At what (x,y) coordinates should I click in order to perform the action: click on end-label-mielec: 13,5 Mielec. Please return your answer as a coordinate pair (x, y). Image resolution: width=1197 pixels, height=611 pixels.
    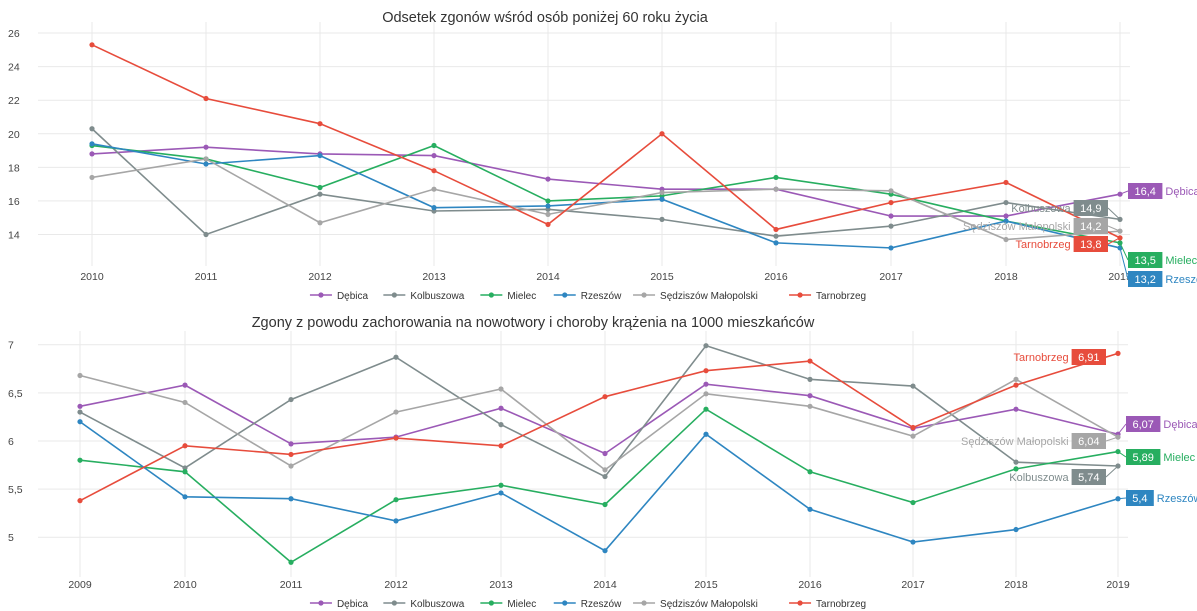
    Looking at the image, I should click on (1158, 255).